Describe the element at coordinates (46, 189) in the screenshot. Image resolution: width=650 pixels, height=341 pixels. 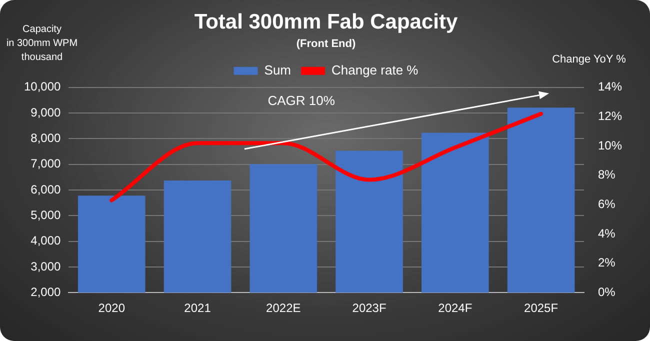
I see `y-tick-label: 6,000` at that location.